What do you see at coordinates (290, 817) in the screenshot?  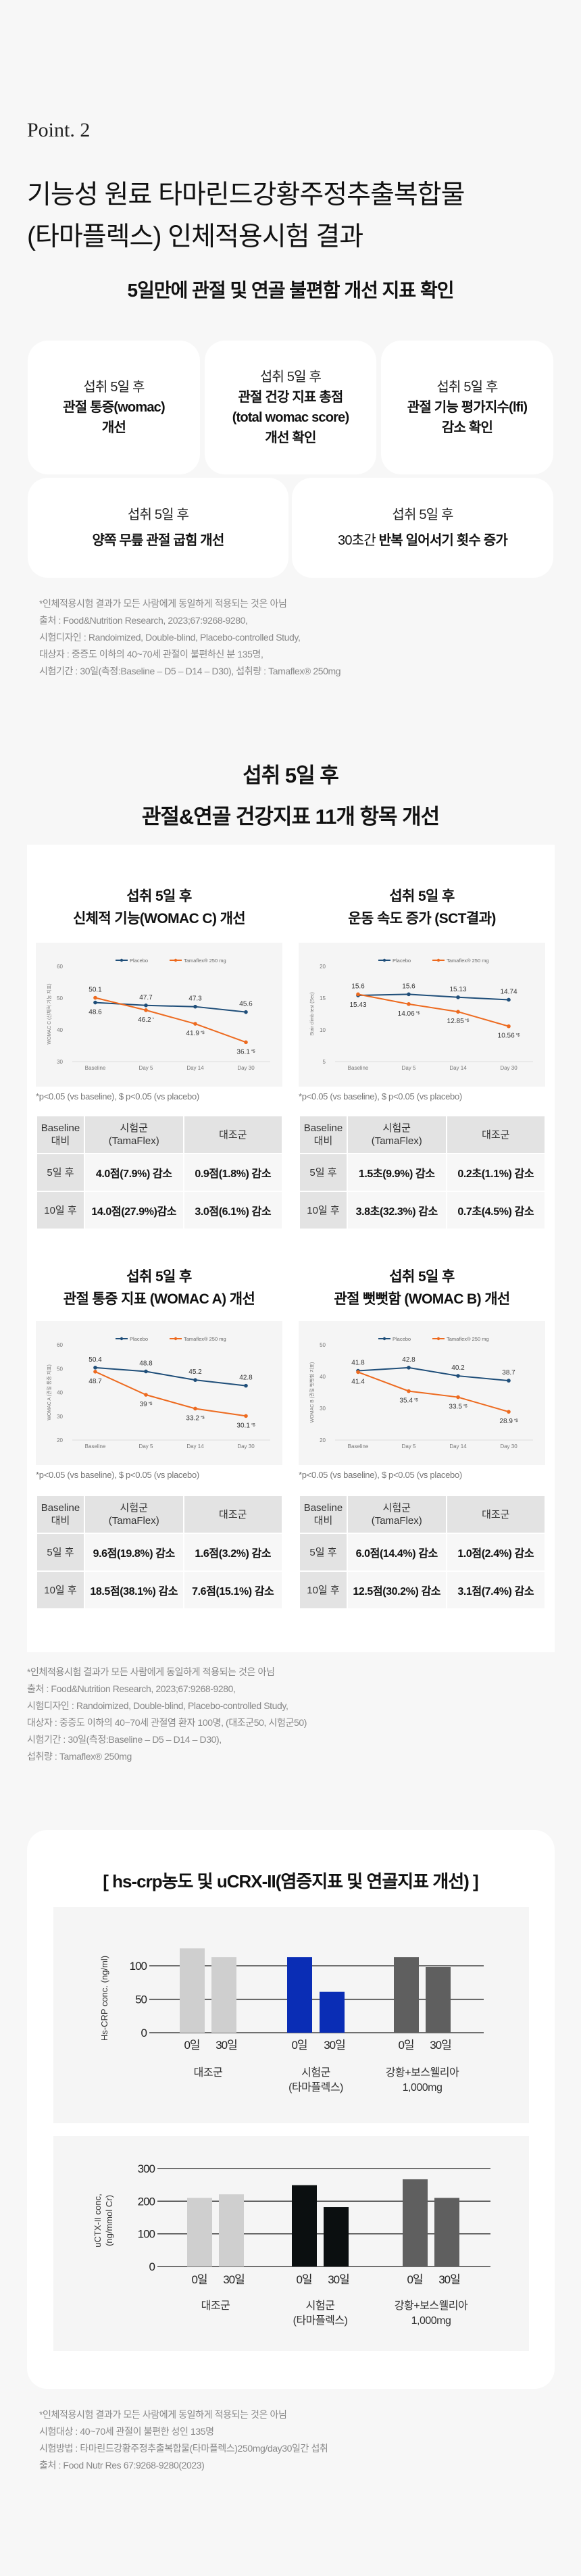 I see `section-heading: 관절&연골 건강지표 11개 항목 개선` at bounding box center [290, 817].